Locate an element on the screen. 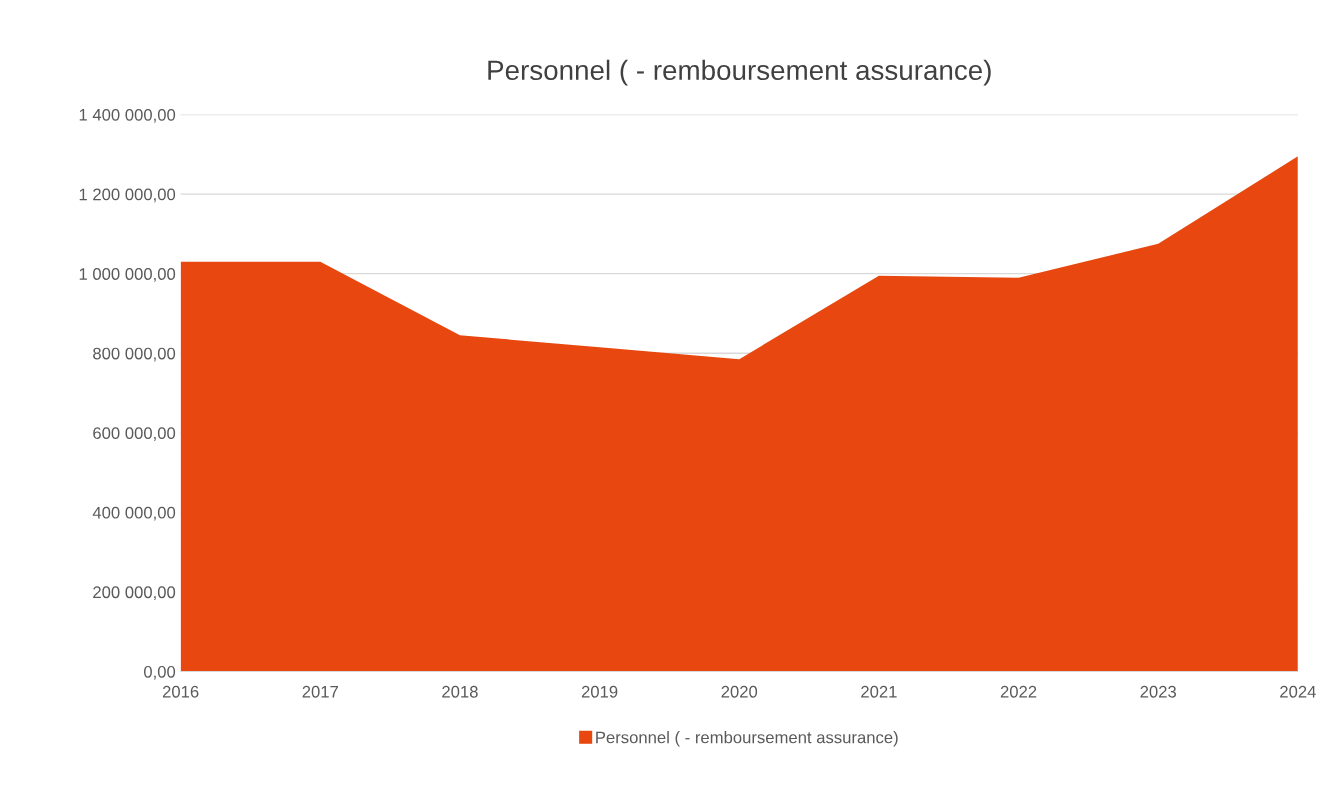 This screenshot has width=1338, height=790. y-tick-label: 600 000,00 is located at coordinates (134, 434).